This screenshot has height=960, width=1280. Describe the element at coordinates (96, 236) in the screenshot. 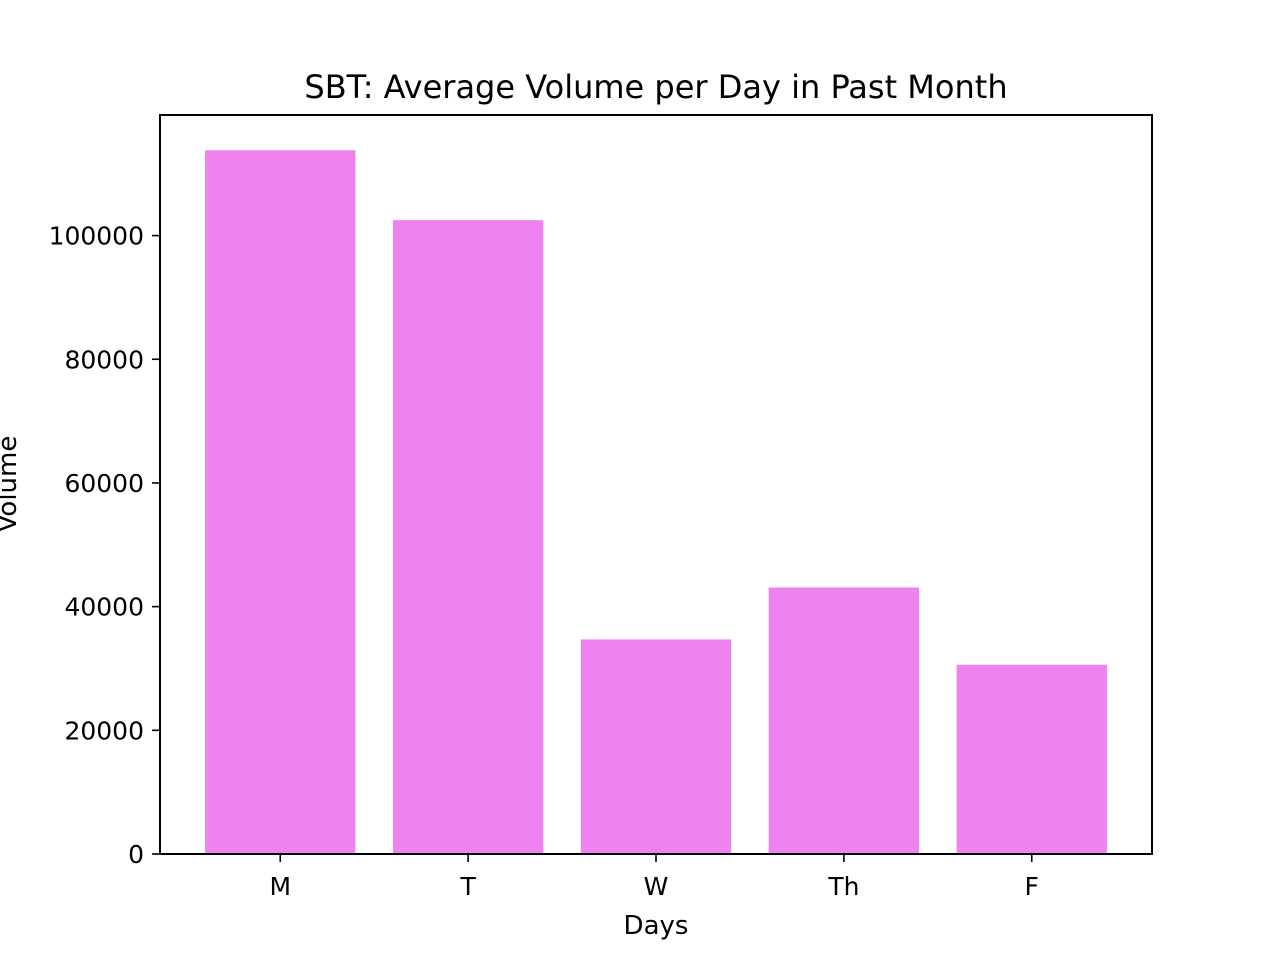

I see `y-tick-label-100000: 100000` at that location.